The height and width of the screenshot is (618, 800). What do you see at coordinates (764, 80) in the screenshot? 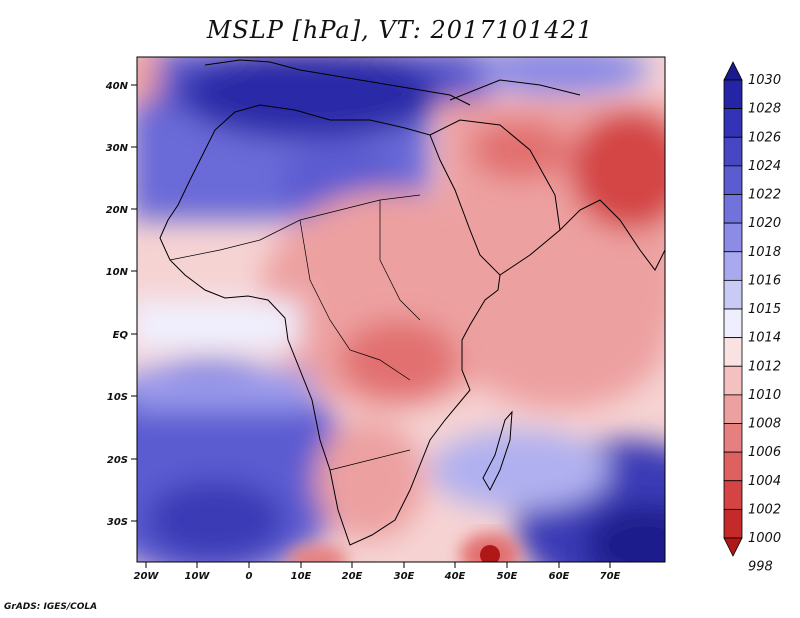
I see `colorbar-label: 1030` at bounding box center [764, 80].